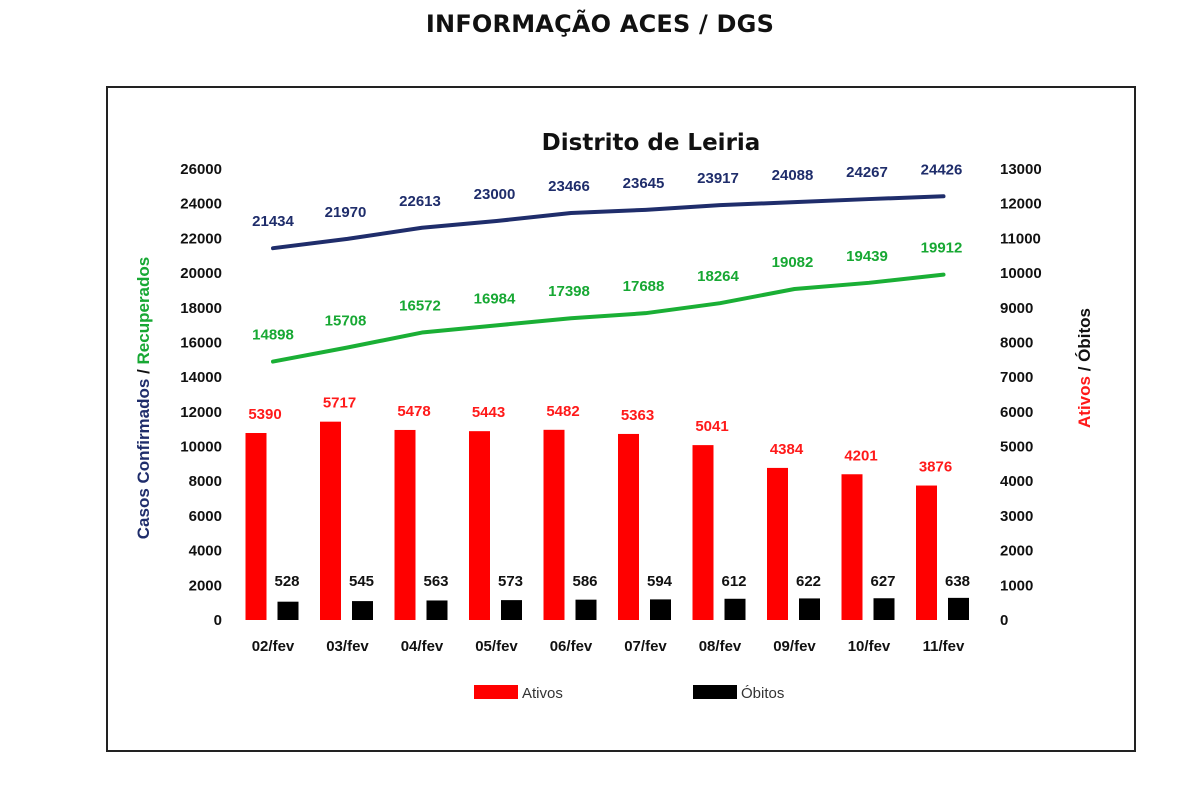 The width and height of the screenshot is (1200, 811). What do you see at coordinates (720, 646) in the screenshot?
I see `category-label: 08/fev` at bounding box center [720, 646].